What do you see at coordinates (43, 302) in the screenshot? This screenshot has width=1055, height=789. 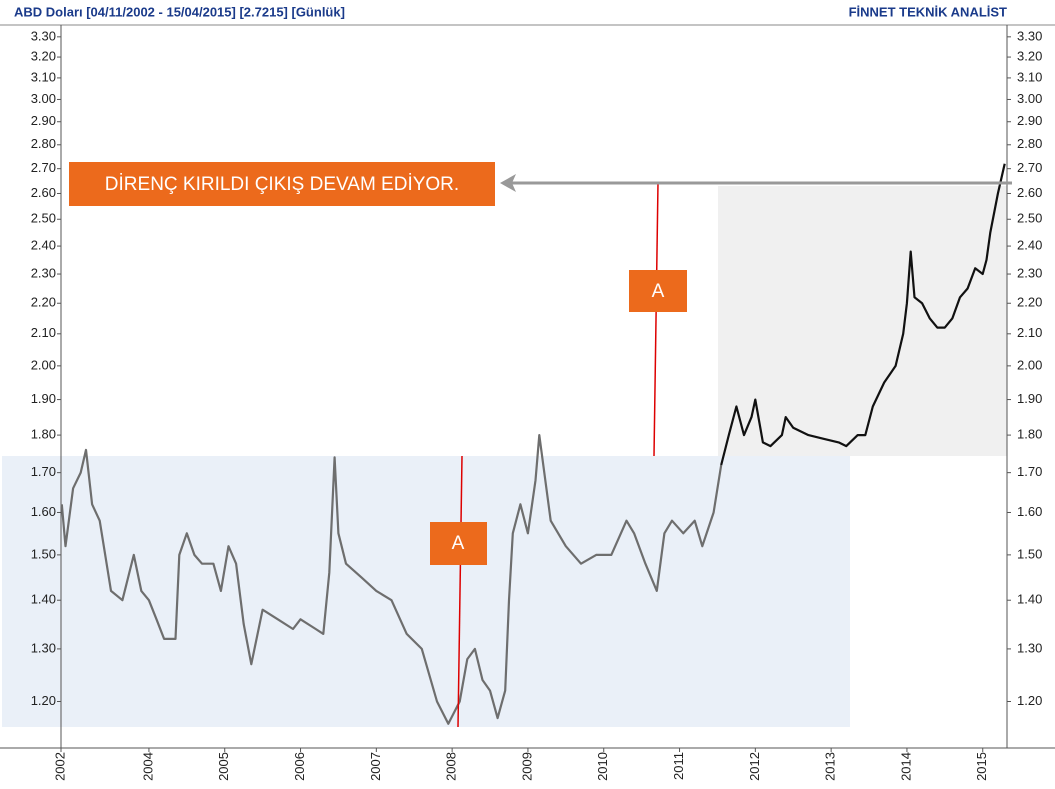 I see `y-tick-label: 2.20` at bounding box center [43, 302].